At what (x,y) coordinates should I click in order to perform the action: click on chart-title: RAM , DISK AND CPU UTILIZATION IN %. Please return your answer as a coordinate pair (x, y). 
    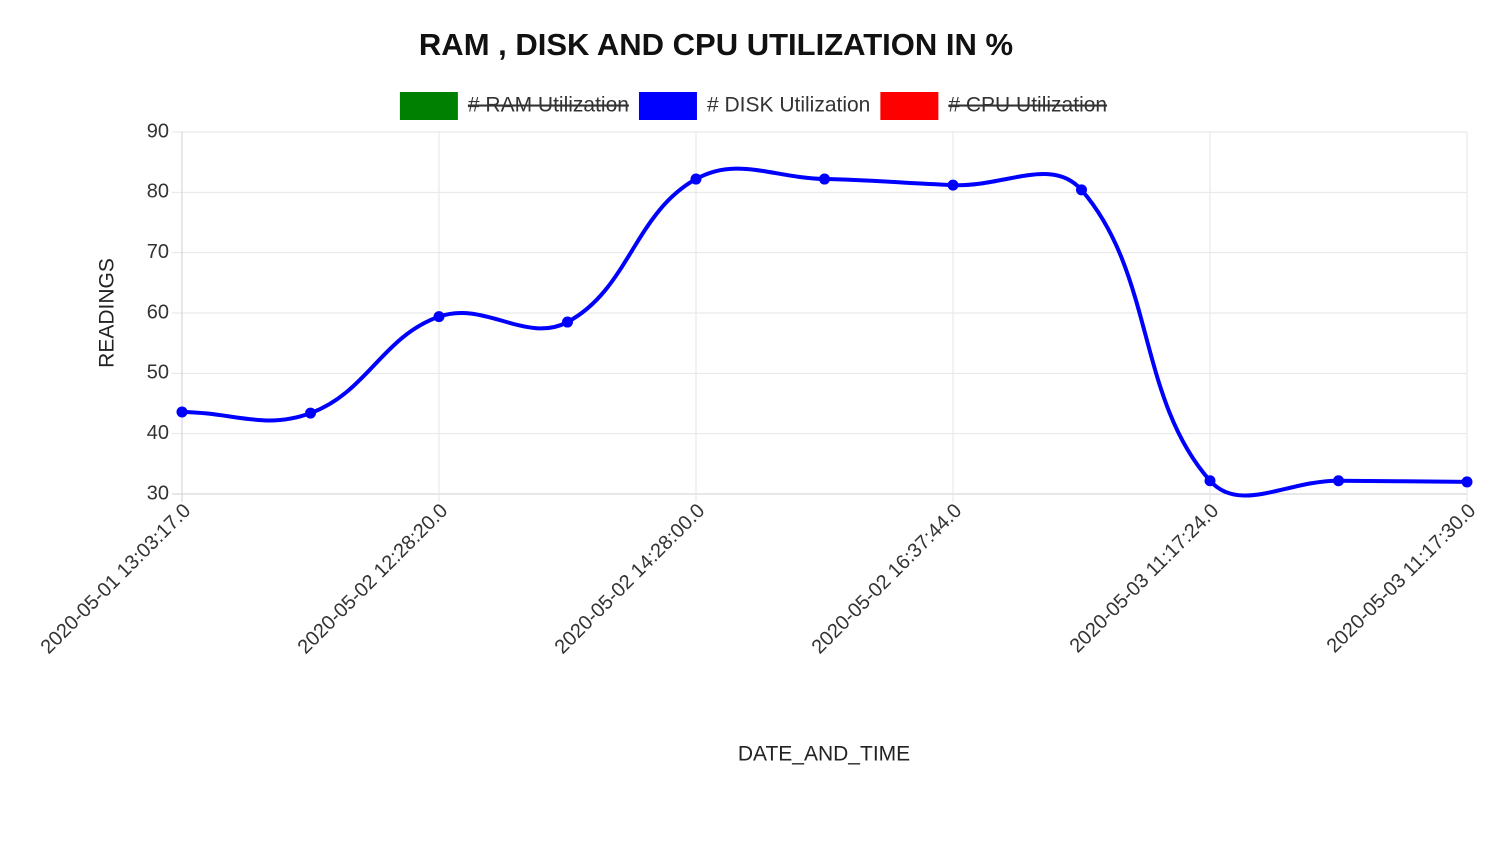
    Looking at the image, I should click on (716, 44).